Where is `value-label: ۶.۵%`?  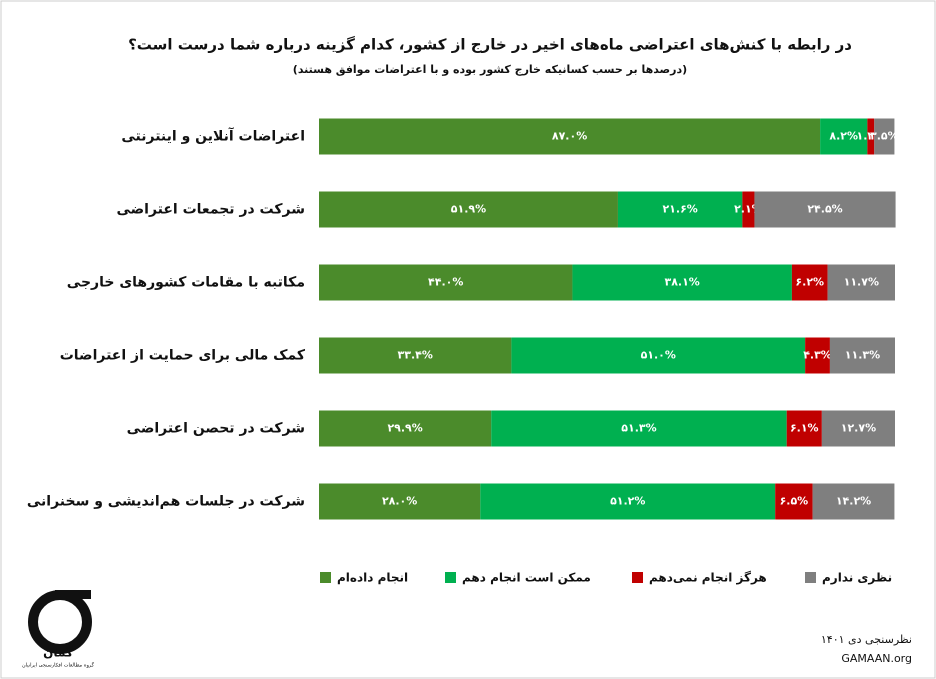
value-label: ۶.۵% is located at coordinates (794, 501).